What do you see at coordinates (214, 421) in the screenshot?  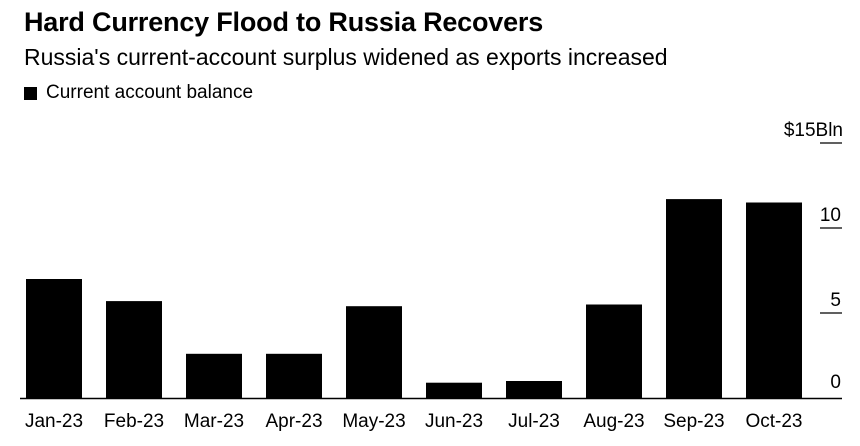 I see `x-tick-label-mar-23: Mar-23` at bounding box center [214, 421].